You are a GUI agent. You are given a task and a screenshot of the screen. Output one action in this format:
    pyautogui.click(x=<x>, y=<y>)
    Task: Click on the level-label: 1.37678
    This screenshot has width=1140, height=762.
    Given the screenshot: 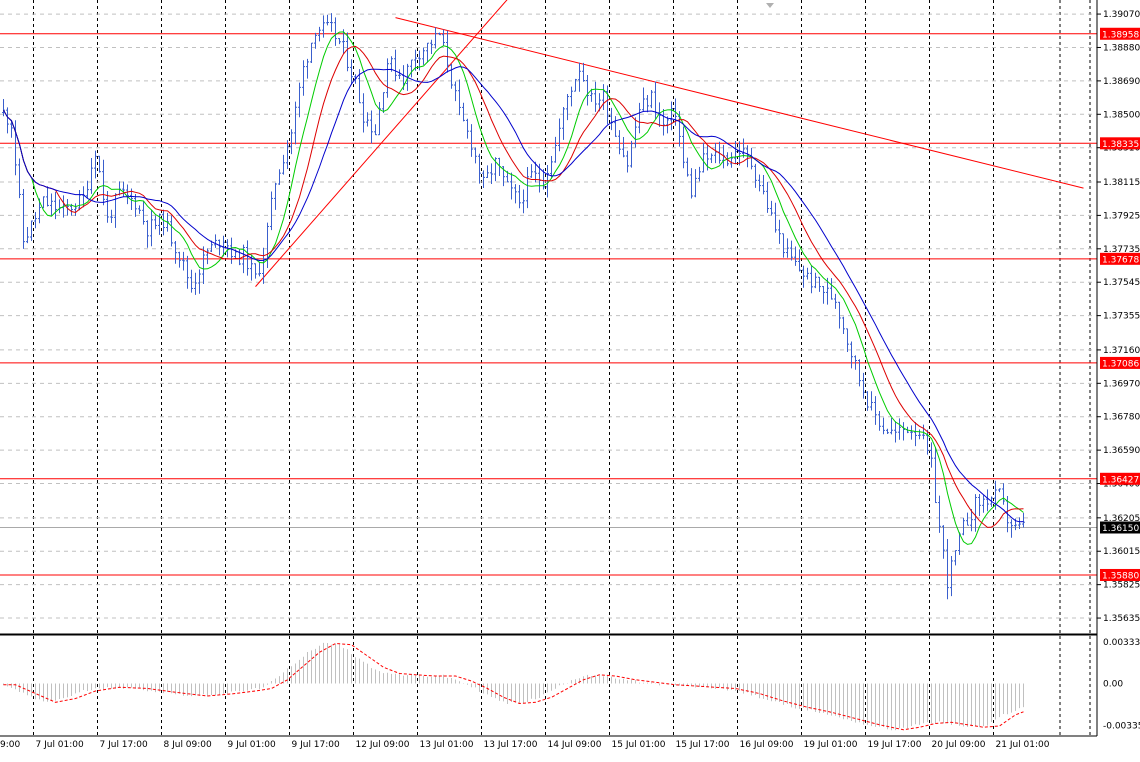 What is the action you would take?
    pyautogui.click(x=1120, y=260)
    